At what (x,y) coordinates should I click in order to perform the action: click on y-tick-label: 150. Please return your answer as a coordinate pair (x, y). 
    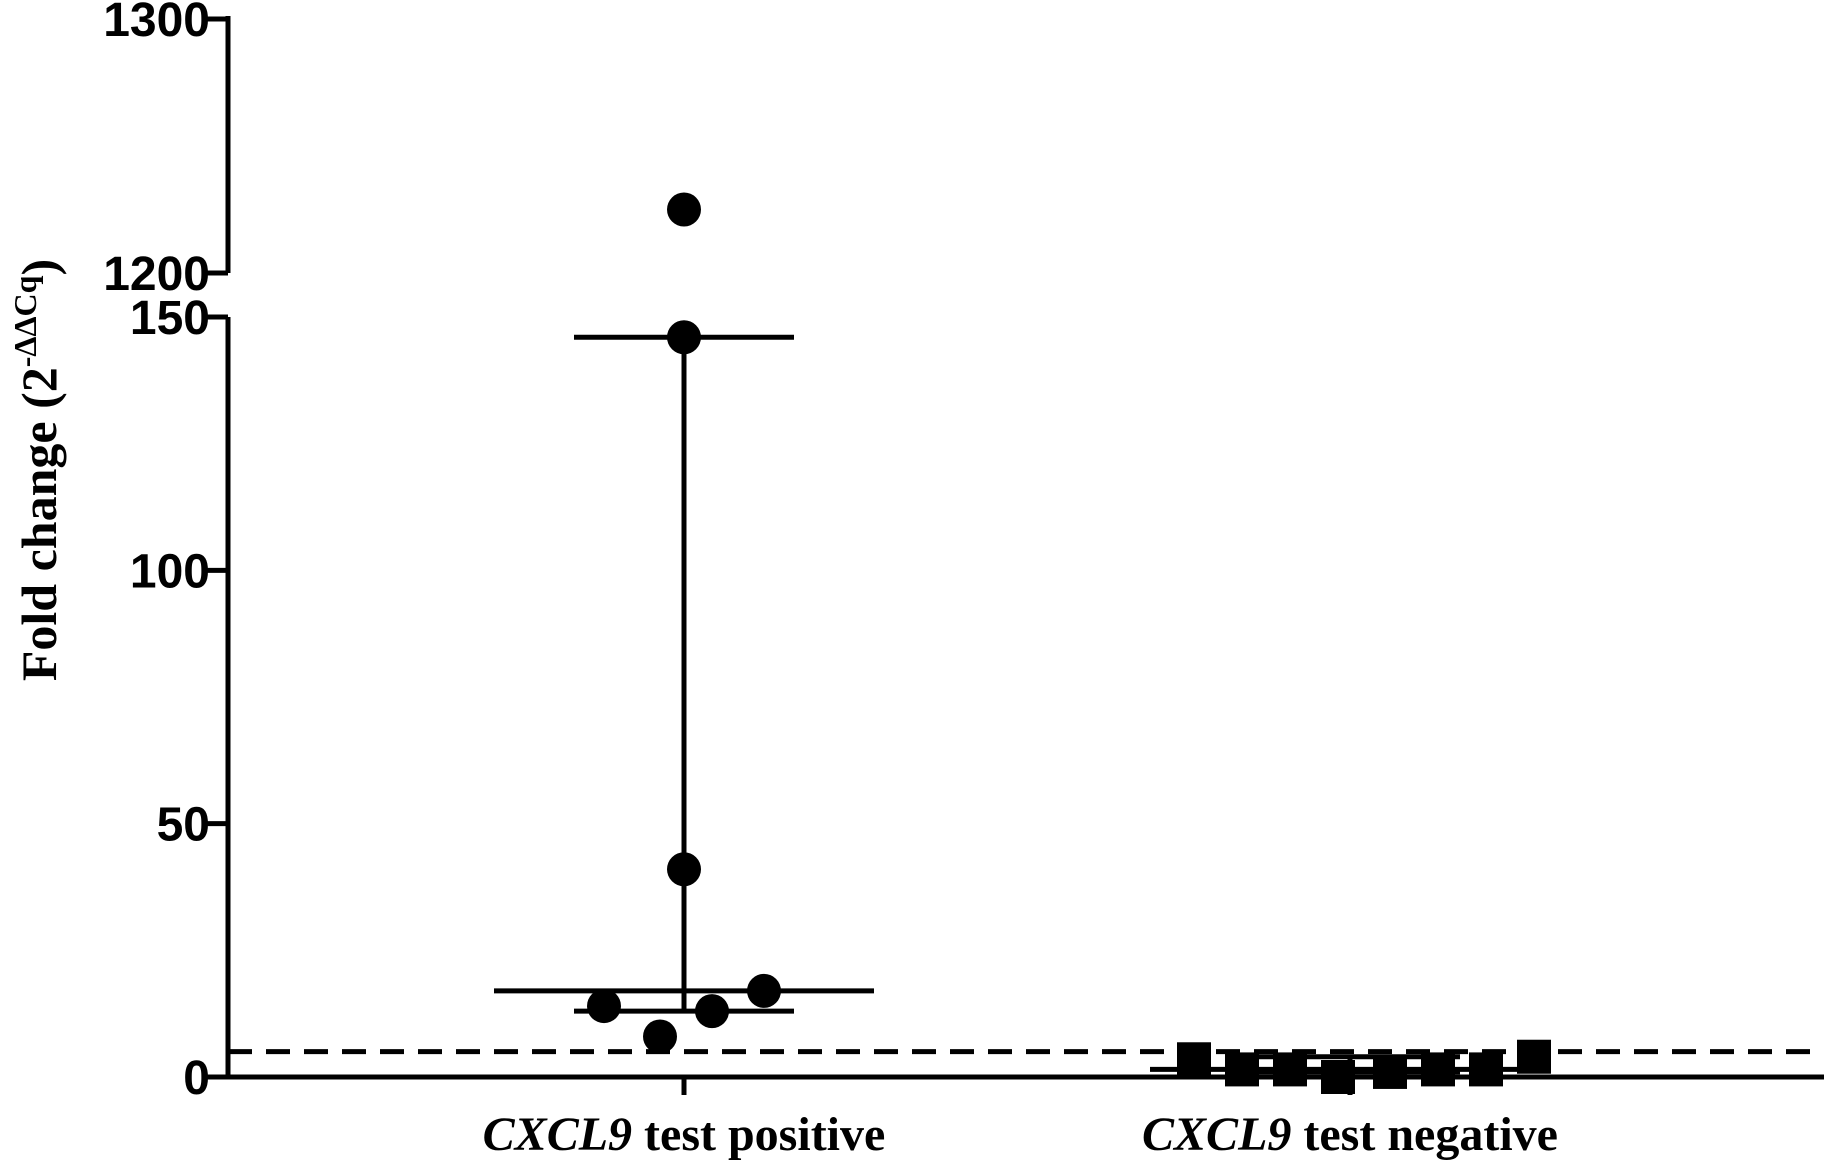
    Looking at the image, I should click on (170, 318).